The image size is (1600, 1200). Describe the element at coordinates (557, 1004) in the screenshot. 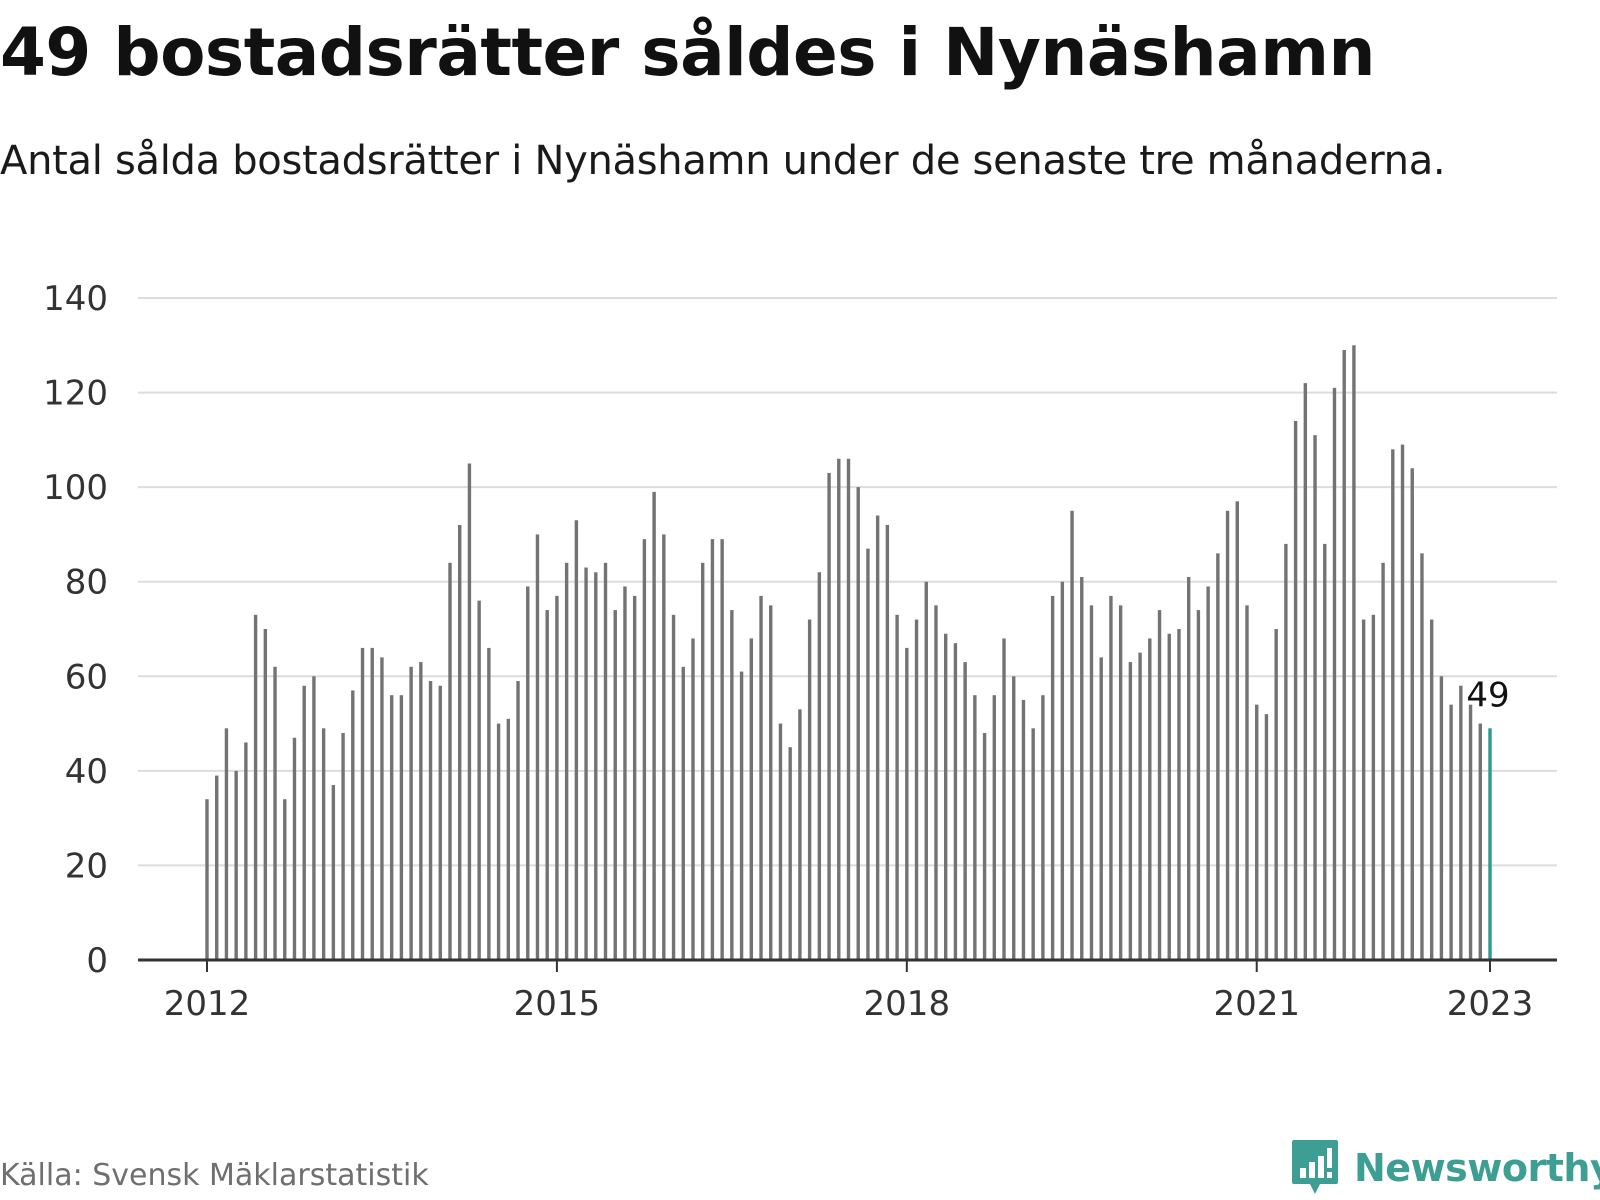

I see `x-tick-label: 2015` at that location.